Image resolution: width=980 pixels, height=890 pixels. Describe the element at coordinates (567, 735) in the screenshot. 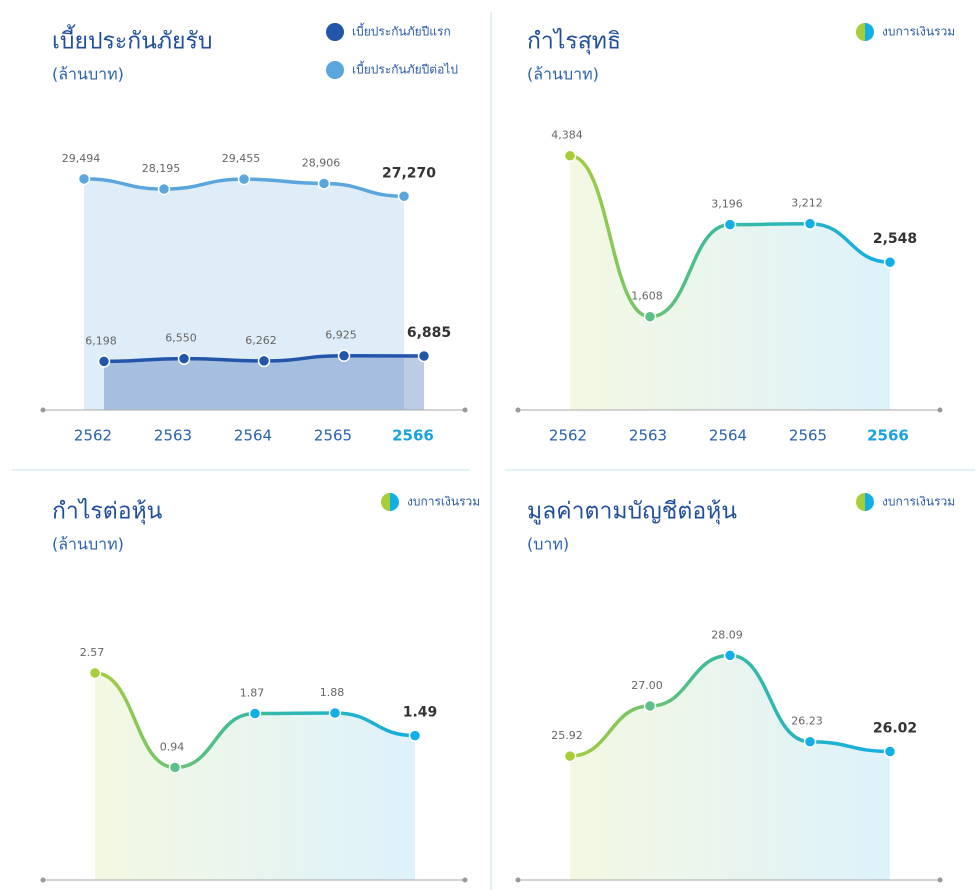

I see `data-label: 25.92` at that location.